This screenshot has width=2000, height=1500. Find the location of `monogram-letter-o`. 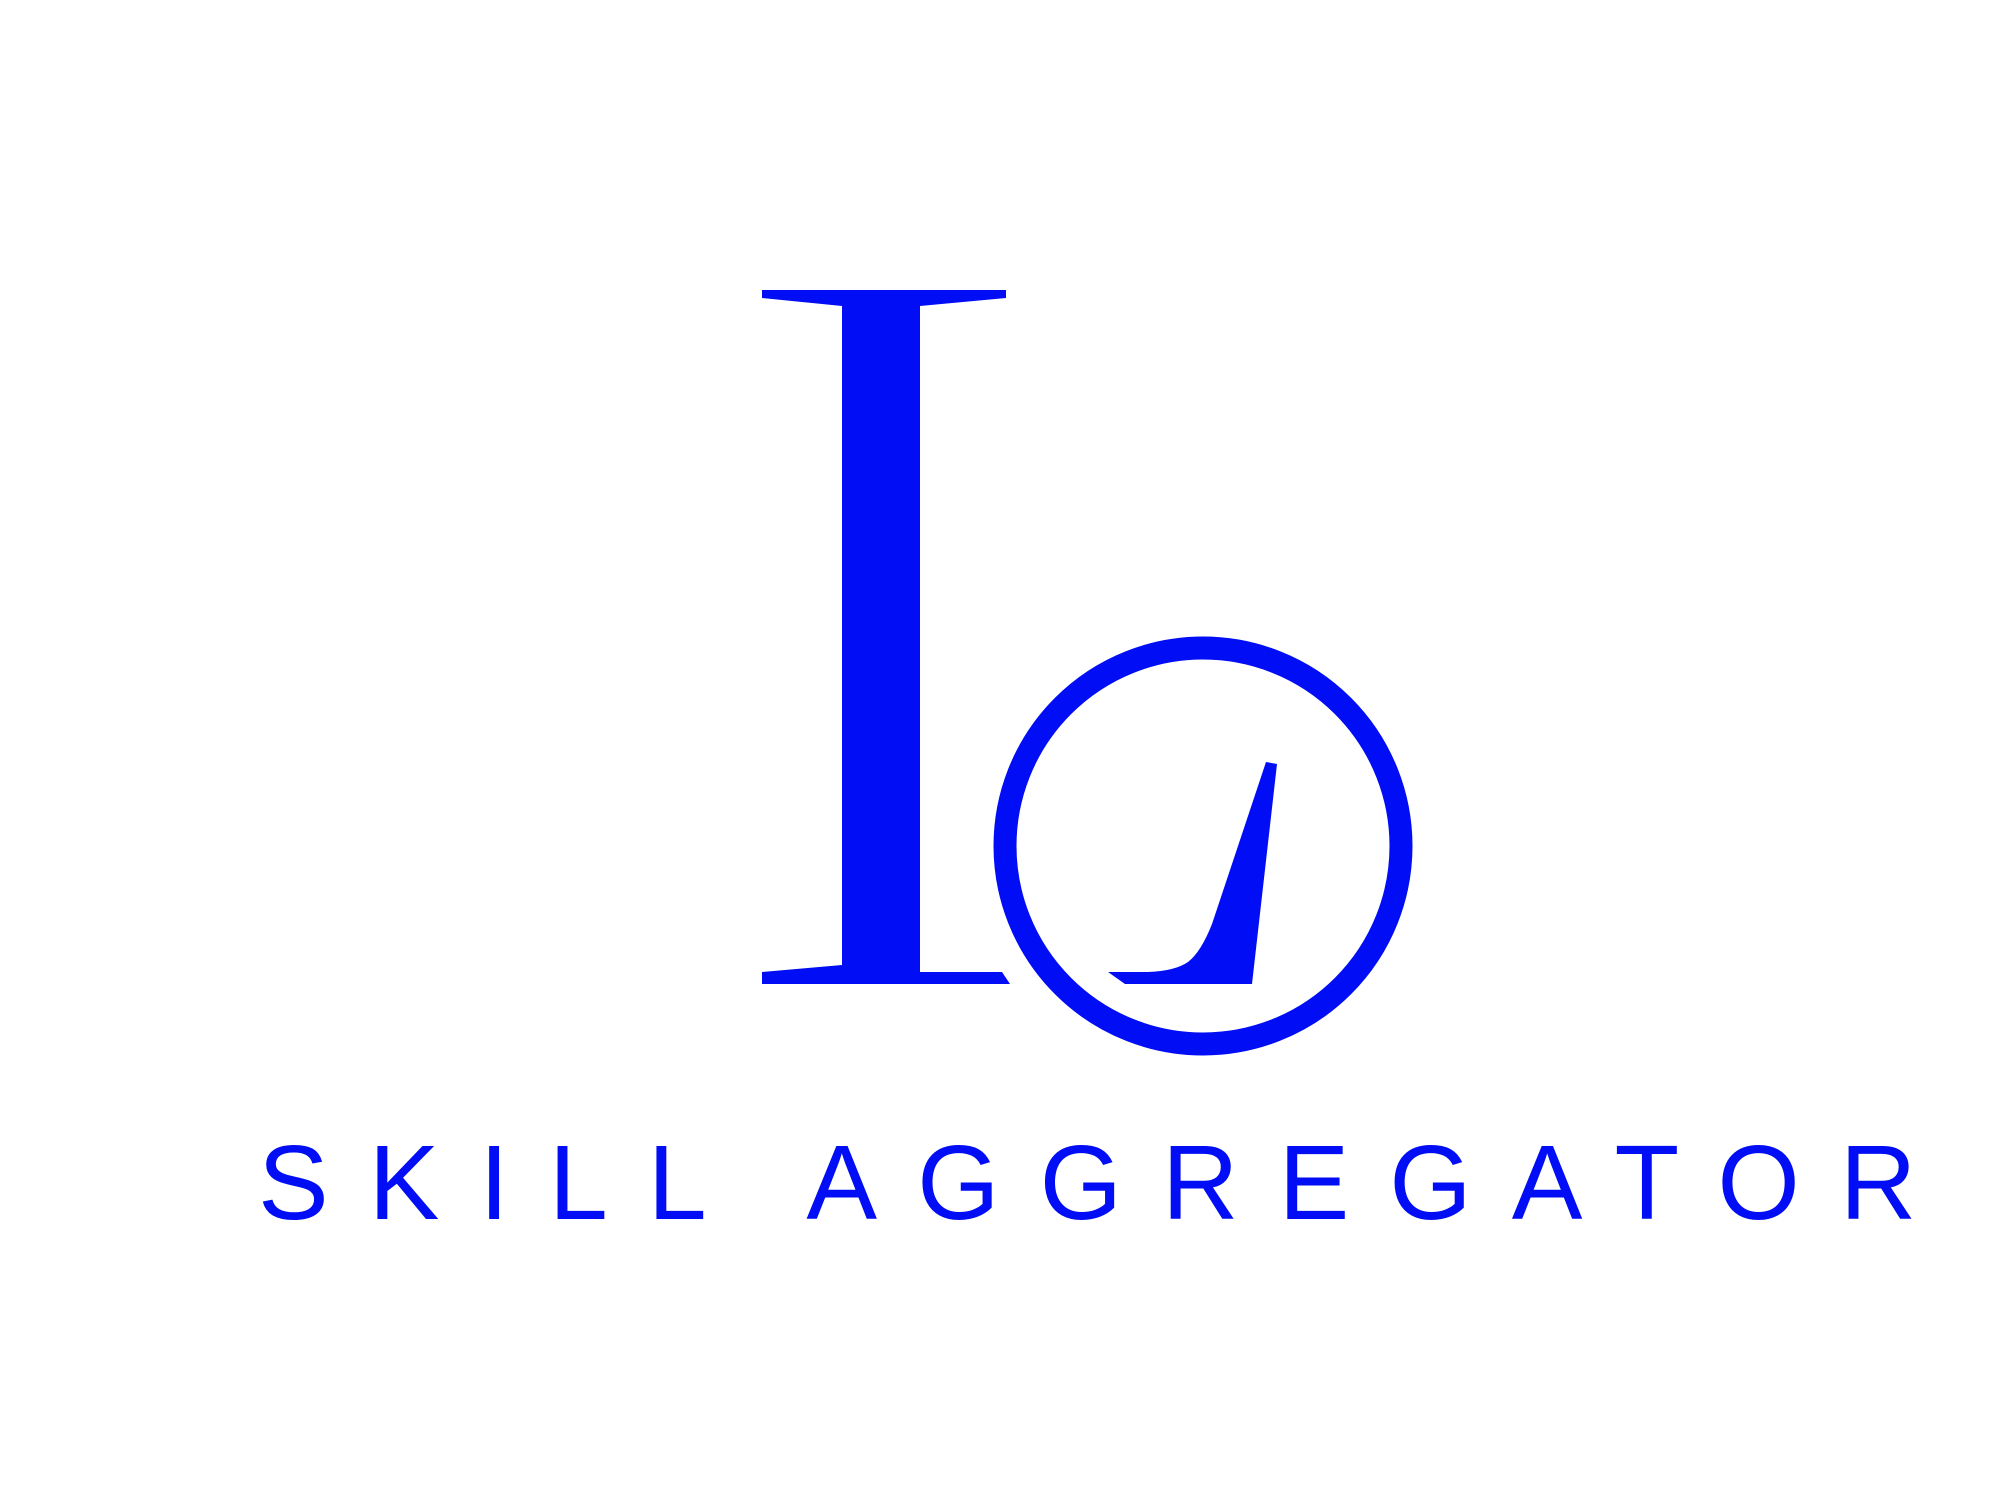

monogram-letter-o is located at coordinates (1203, 846).